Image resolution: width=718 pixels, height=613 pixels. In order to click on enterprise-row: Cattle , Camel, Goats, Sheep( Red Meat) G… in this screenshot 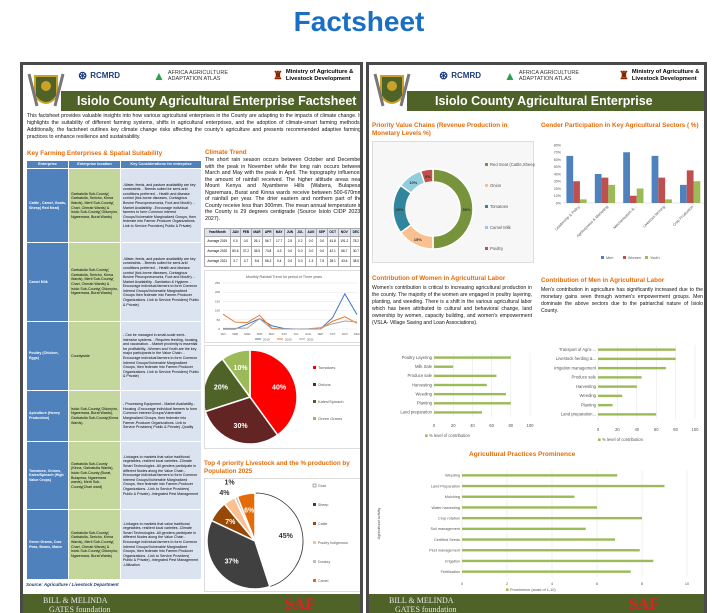, I will do `click(114, 205)`.